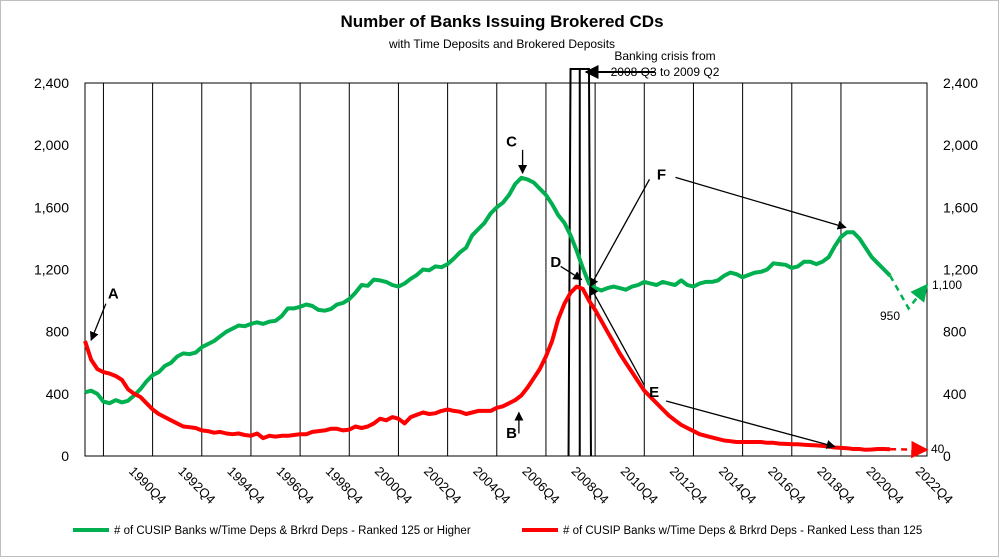 Image resolution: width=999 pixels, height=557 pixels. Describe the element at coordinates (639, 485) in the screenshot. I see `x-tick-10: 2010Q4` at that location.